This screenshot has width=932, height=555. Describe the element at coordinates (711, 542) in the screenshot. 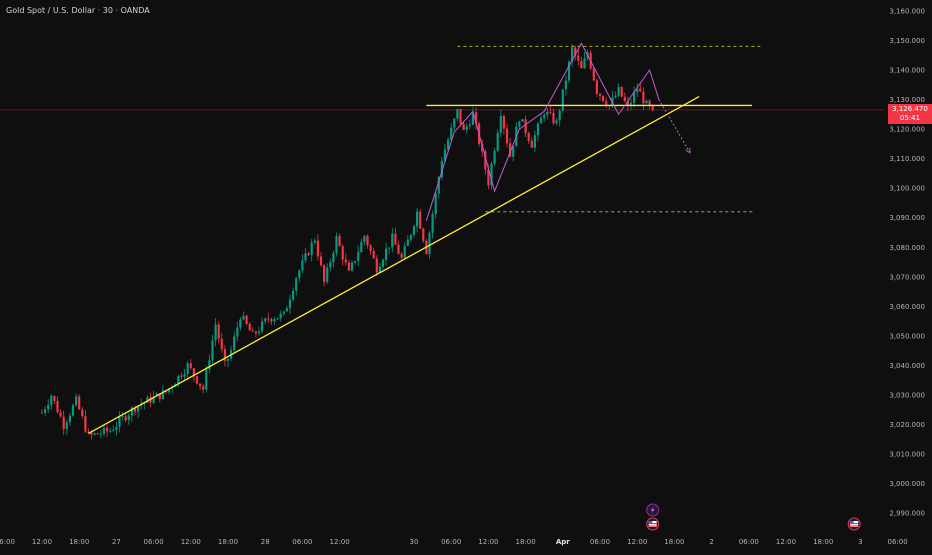

I see `x-tick-label: 2` at that location.